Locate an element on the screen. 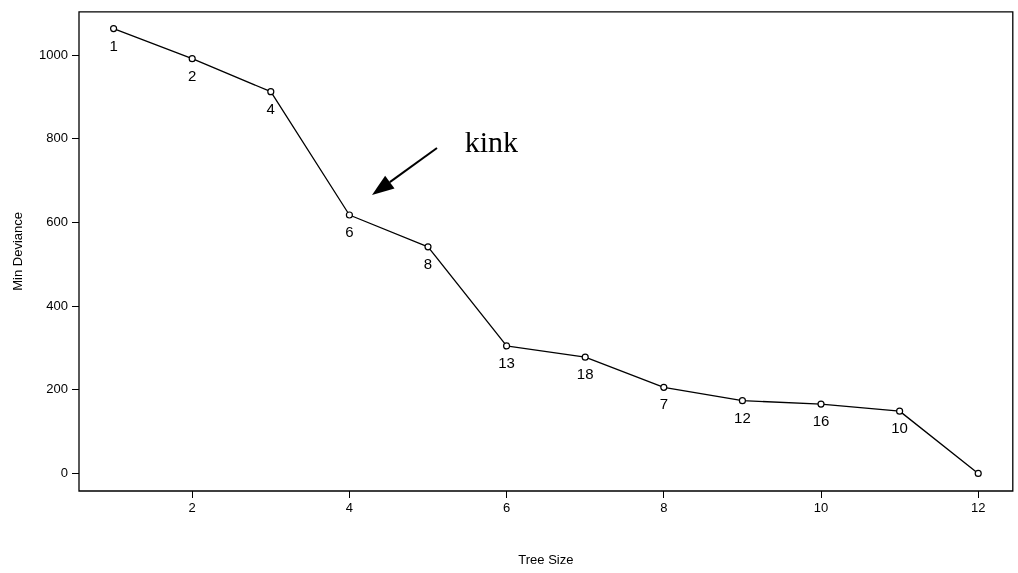 The image size is (1018, 573). y-tick-label: 400 is located at coordinates (57, 305).